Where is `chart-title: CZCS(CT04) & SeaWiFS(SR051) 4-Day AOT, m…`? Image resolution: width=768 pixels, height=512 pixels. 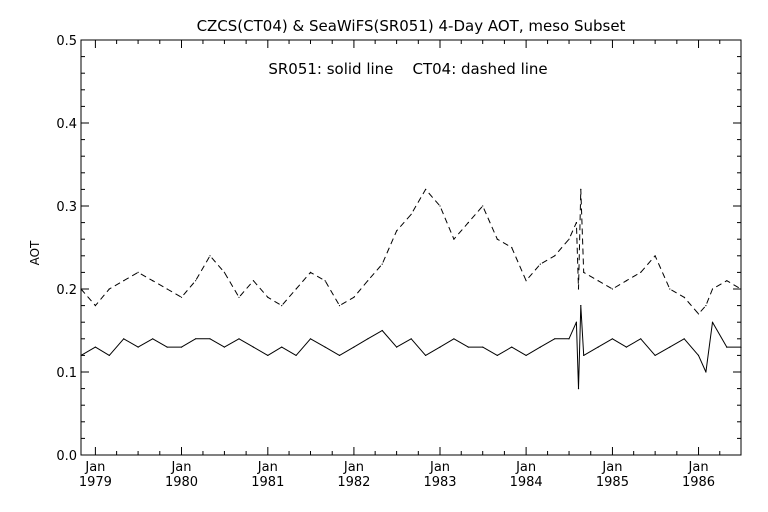
chart-title: CZCS(CT04) & SeaWiFS(SR051) 4-Day AOT, m… is located at coordinates (411, 26).